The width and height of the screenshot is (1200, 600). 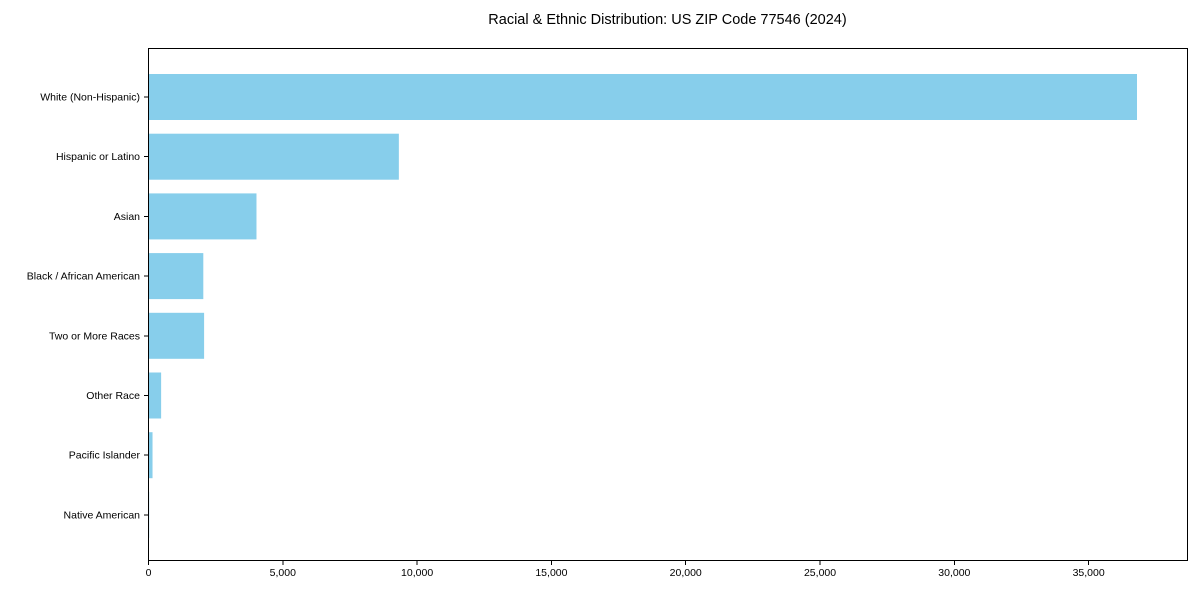 What do you see at coordinates (273, 156) in the screenshot?
I see `bar-hispanic-or-latino` at bounding box center [273, 156].